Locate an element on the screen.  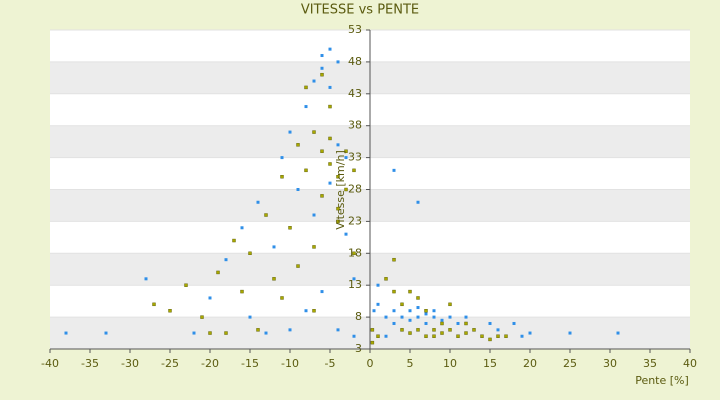
x-tick-label: -5 is located at coordinates (330, 363).